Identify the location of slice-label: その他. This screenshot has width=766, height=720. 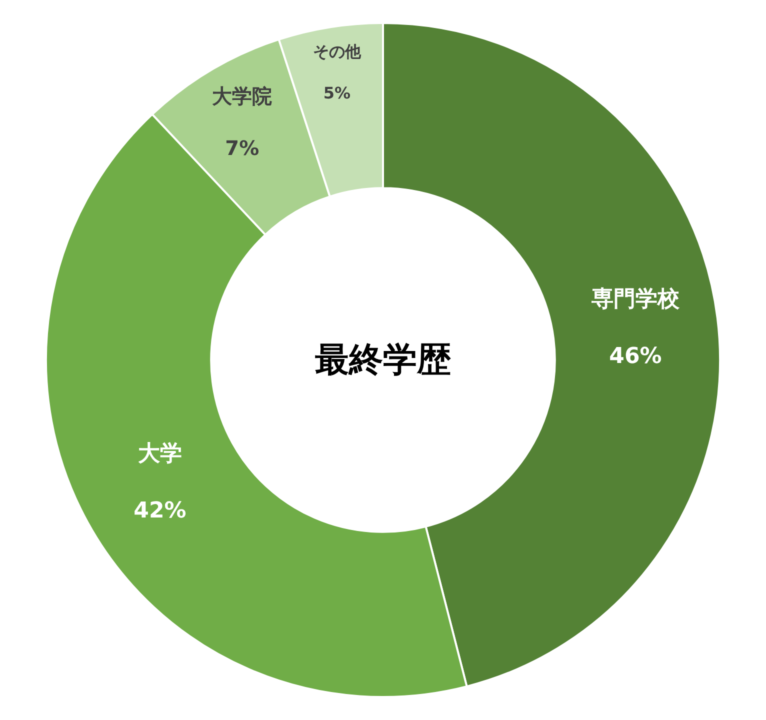
(337, 51).